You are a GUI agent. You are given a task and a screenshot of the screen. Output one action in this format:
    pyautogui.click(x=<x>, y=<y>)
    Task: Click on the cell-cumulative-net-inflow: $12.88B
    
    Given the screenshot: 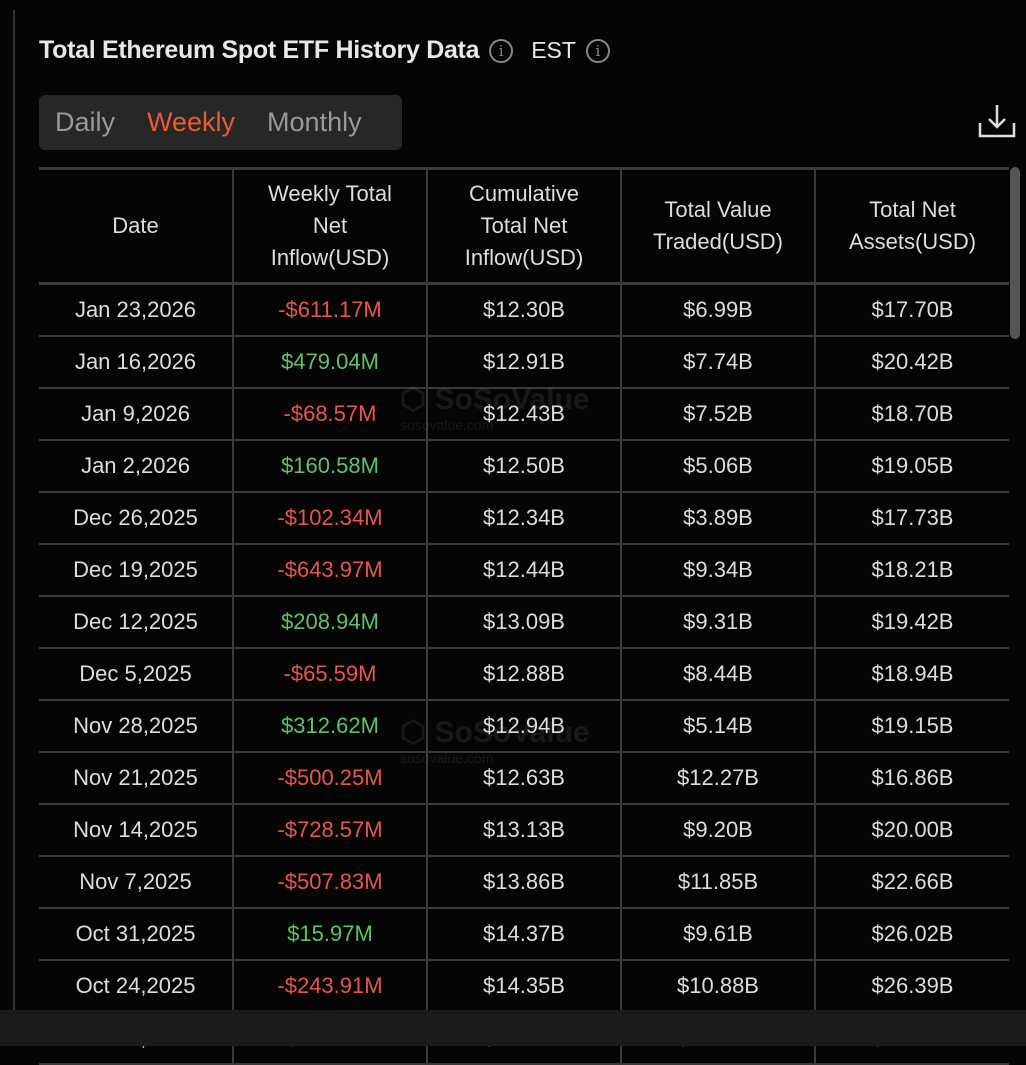 What is the action you would take?
    pyautogui.click(x=524, y=674)
    